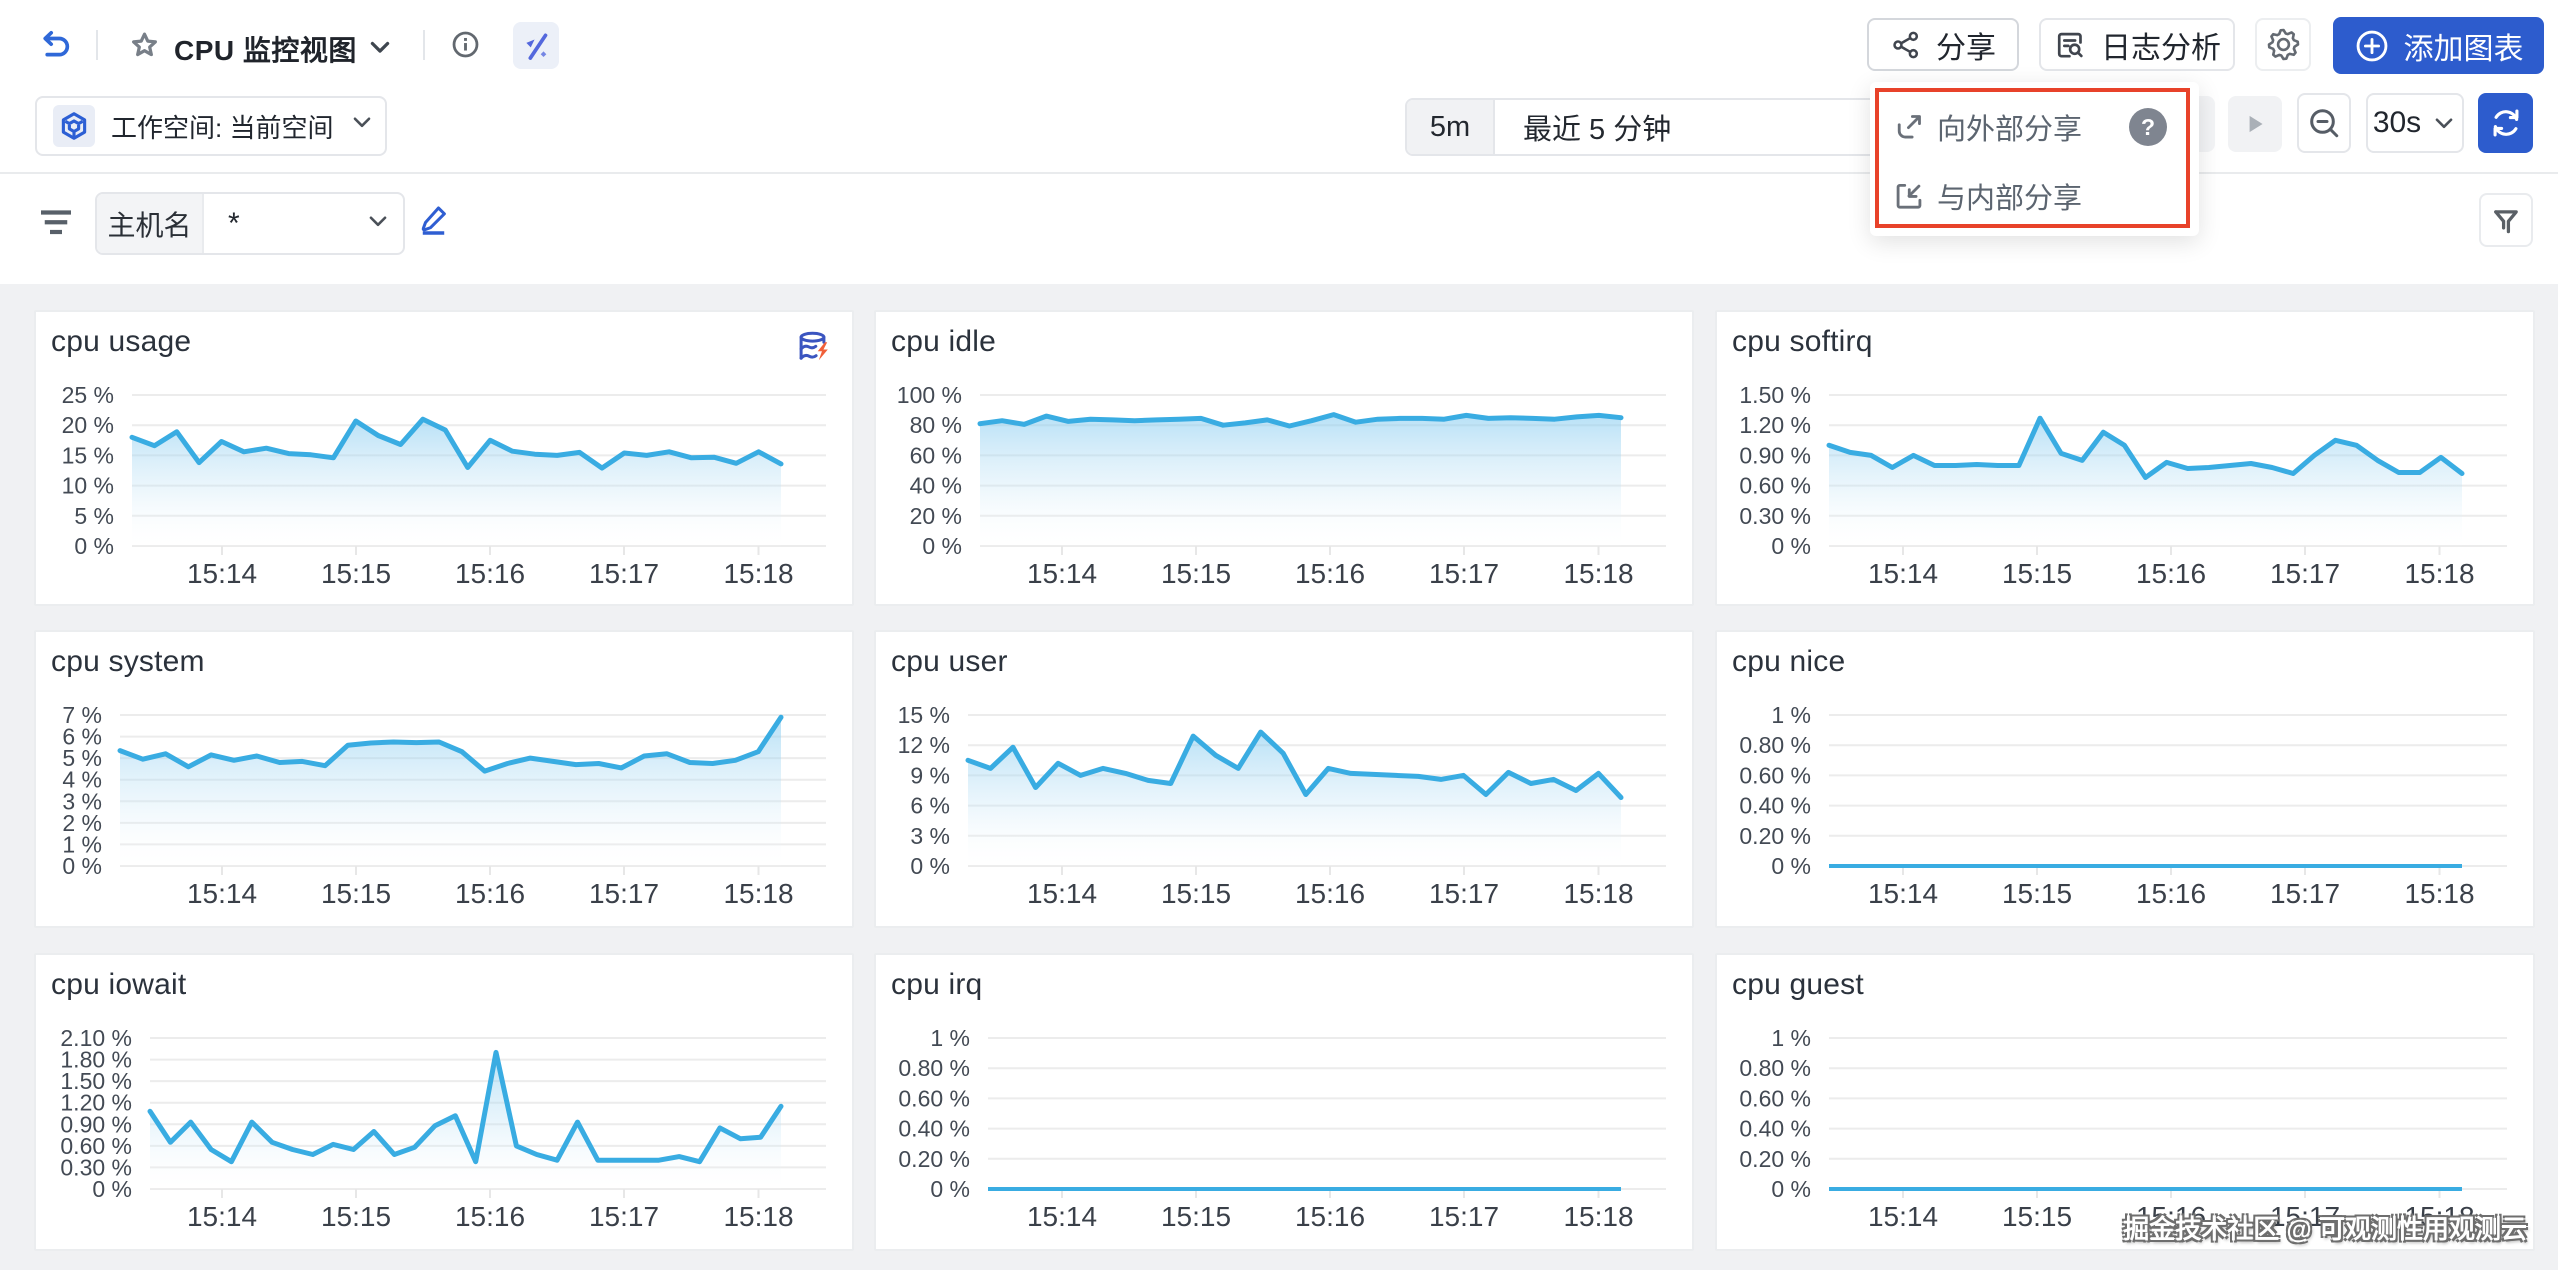  I want to click on svg-text: 100 %, so click(929, 395).